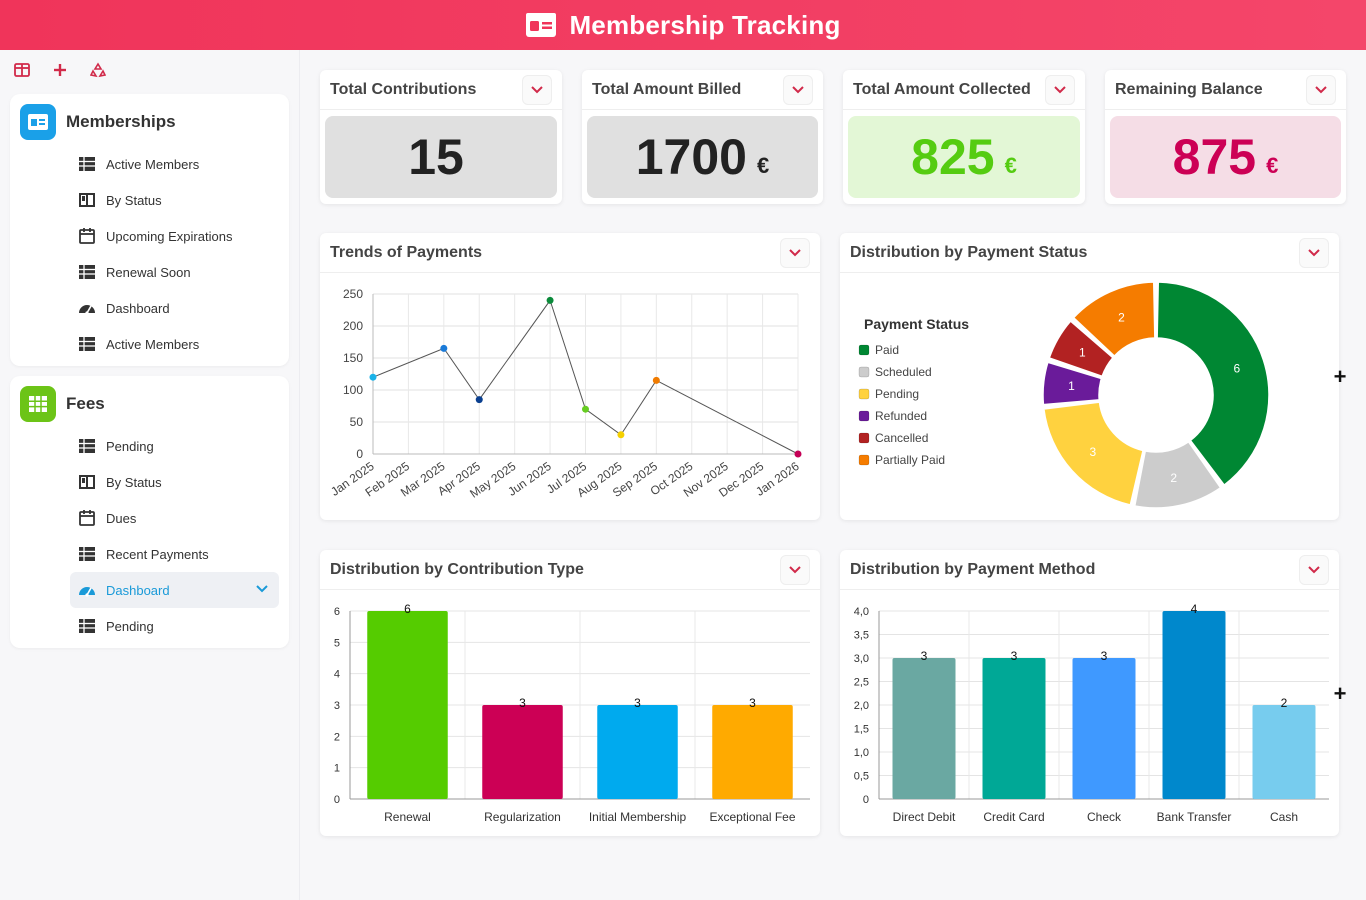 The image size is (1366, 900). Describe the element at coordinates (157, 554) in the screenshot. I see `sidebar-item-label: Recent Payments` at that location.